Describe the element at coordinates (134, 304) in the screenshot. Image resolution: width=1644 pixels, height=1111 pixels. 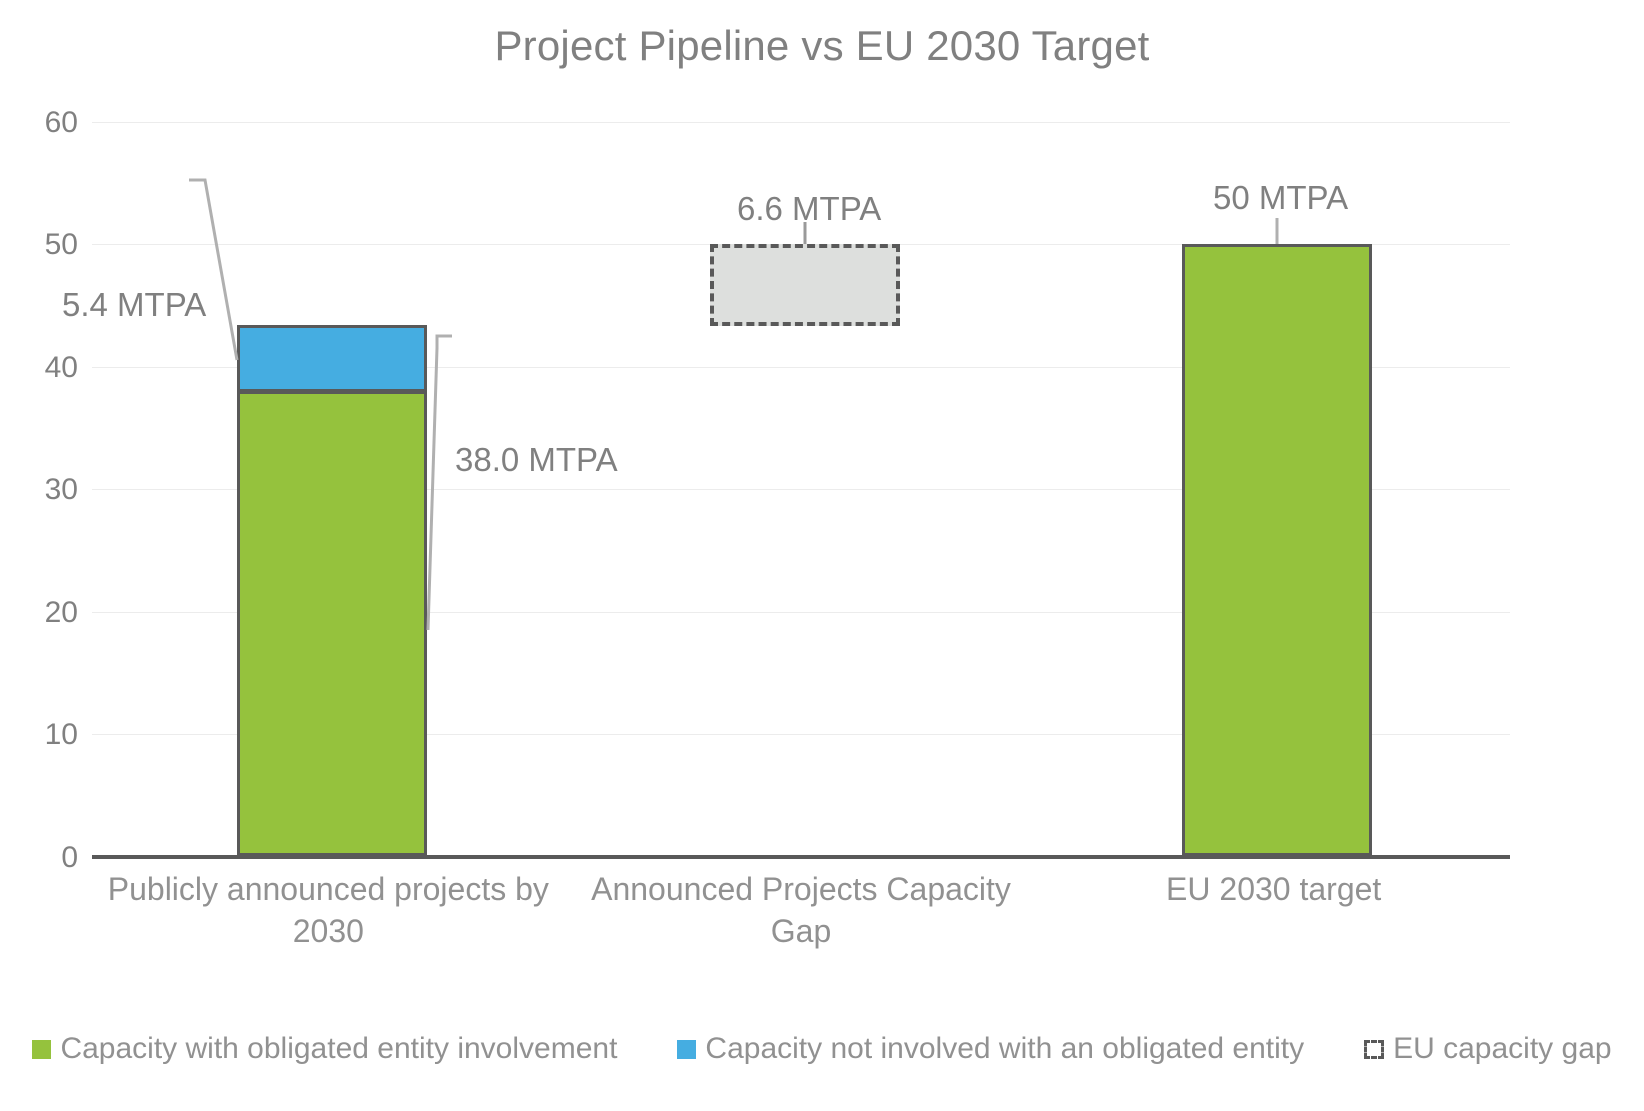
I see `callout-5-4-mtpa: 5.4 MTPA` at that location.